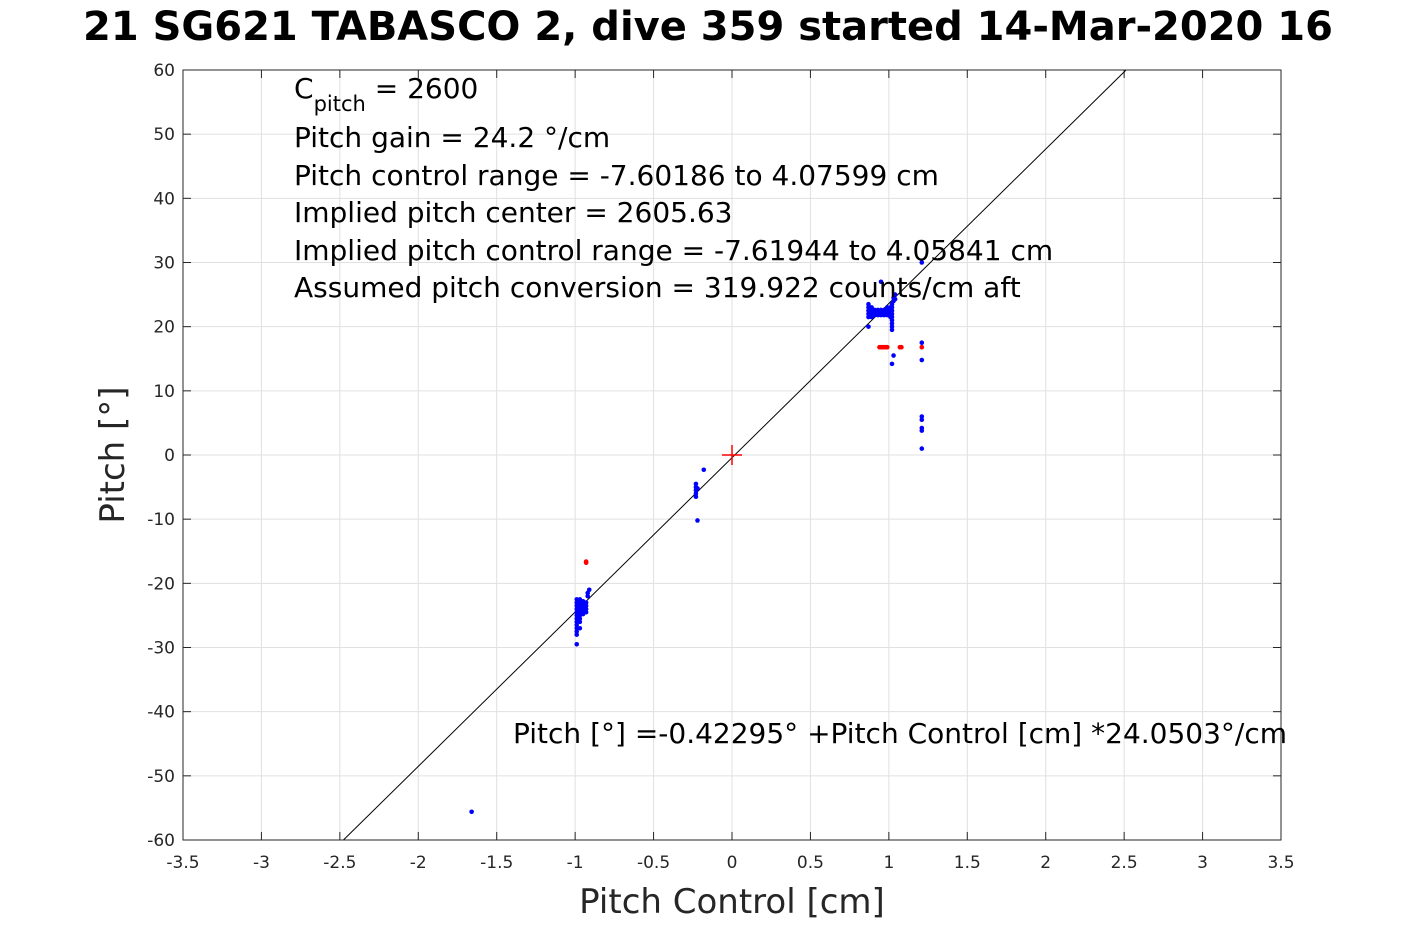  What do you see at coordinates (164, 264) in the screenshot?
I see `y-tick-label: 30` at bounding box center [164, 264].